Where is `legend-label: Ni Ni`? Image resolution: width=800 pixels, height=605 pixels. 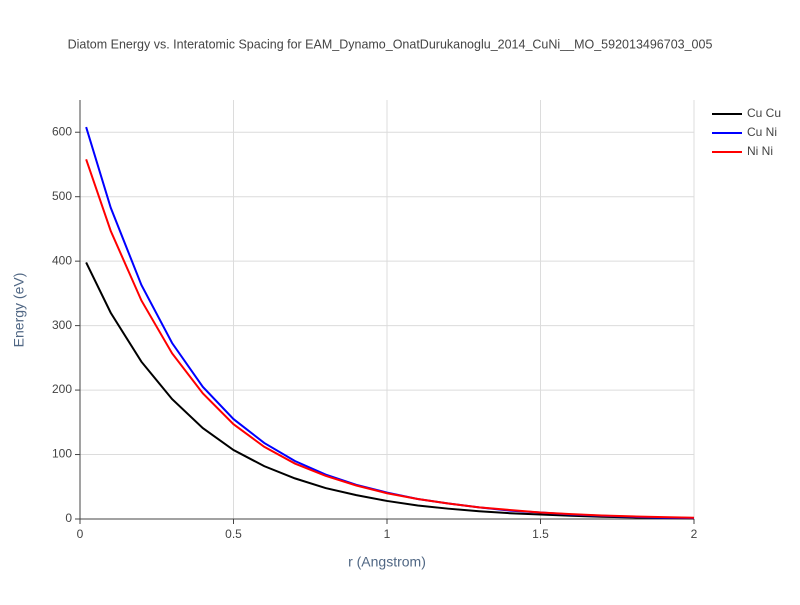 legend-label: Ni Ni is located at coordinates (760, 151).